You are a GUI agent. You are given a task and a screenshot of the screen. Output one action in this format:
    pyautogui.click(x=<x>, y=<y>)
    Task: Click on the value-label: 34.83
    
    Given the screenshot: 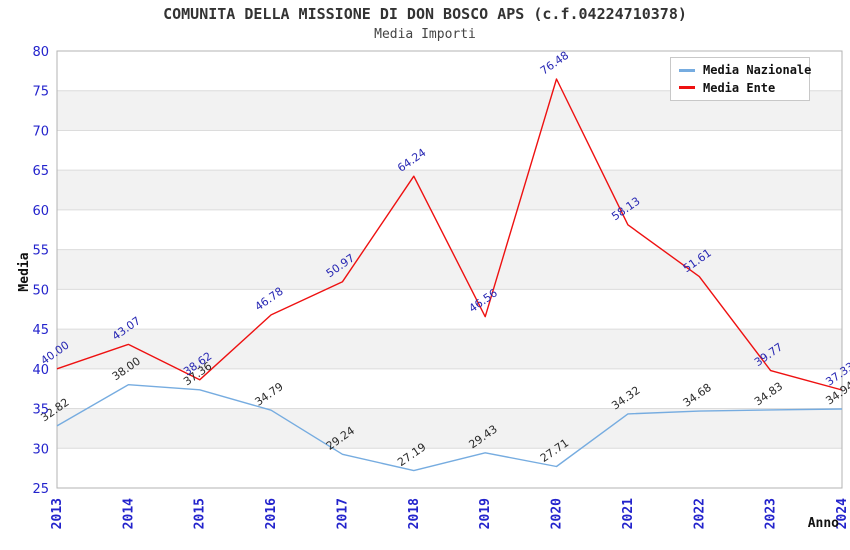 What is the action you would take?
    pyautogui.click(x=768, y=394)
    